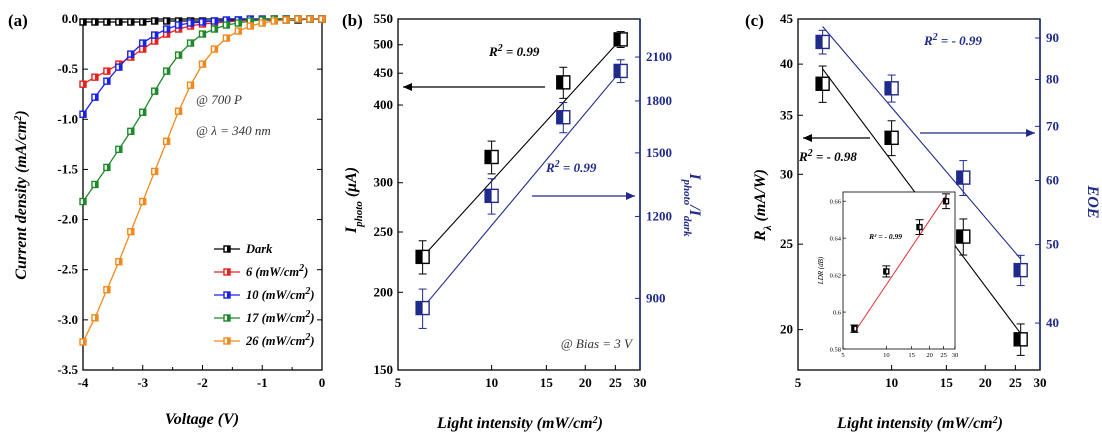 The height and width of the screenshot is (439, 1102). What do you see at coordinates (384, 72) in the screenshot?
I see `y-tick-label: 450` at bounding box center [384, 72].